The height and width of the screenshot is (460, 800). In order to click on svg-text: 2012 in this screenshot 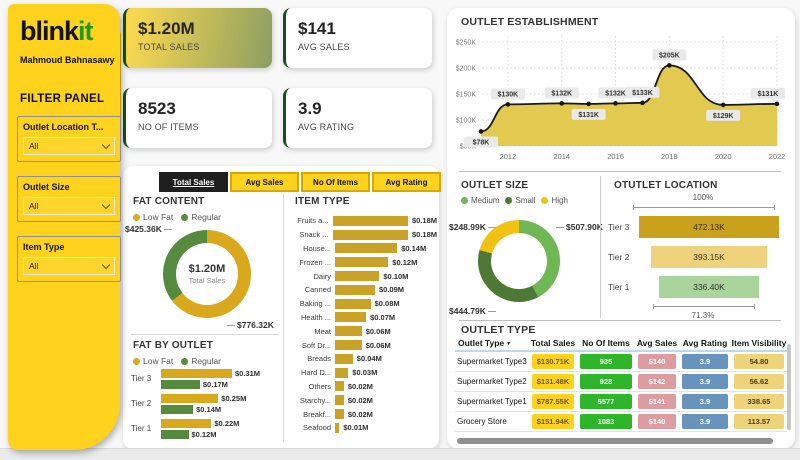, I will do `click(508, 156)`.